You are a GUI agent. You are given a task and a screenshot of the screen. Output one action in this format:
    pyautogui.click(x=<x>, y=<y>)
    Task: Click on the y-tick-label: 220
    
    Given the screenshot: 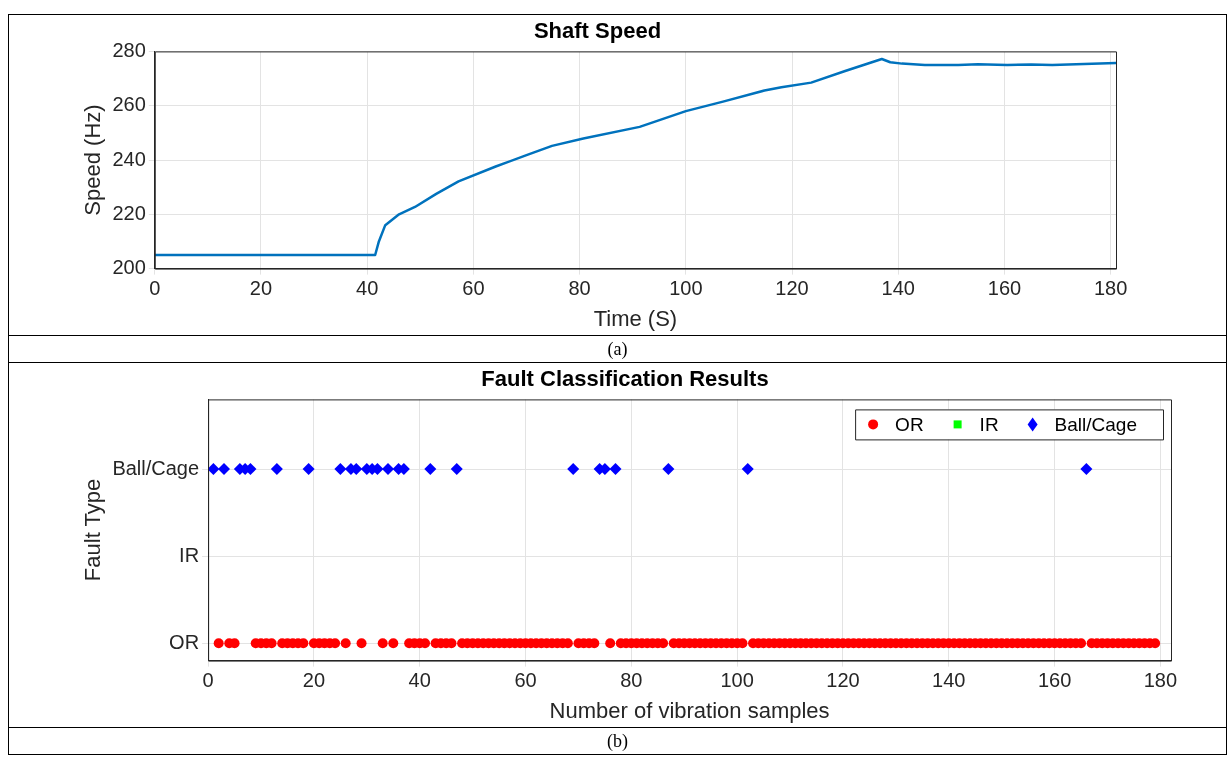 What is the action you would take?
    pyautogui.click(x=129, y=212)
    